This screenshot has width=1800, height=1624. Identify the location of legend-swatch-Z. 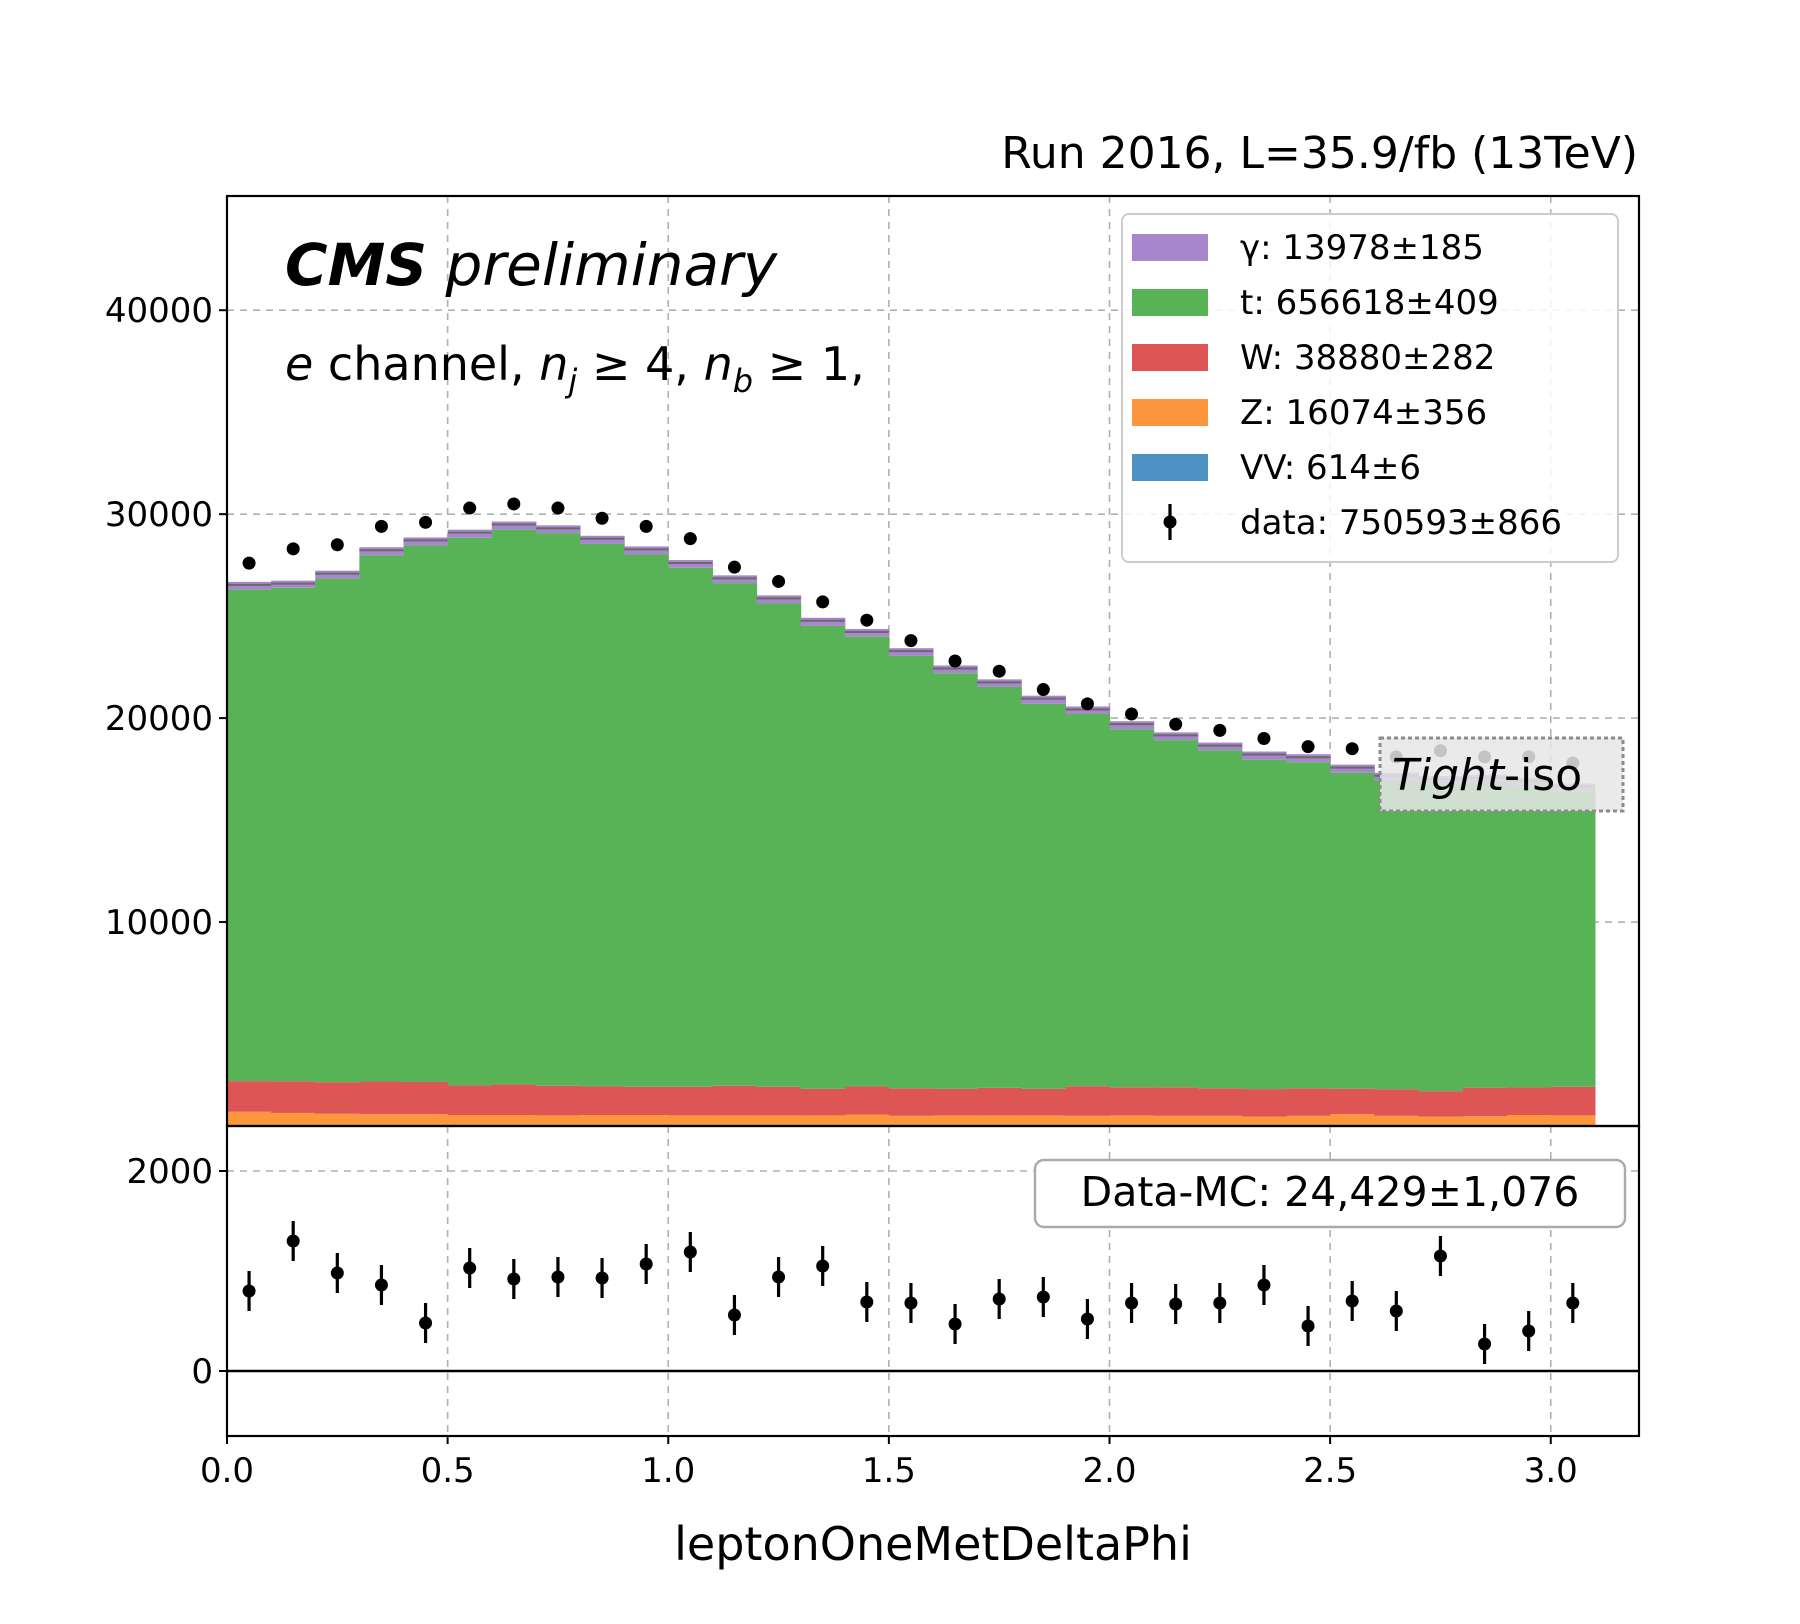
(1170, 412).